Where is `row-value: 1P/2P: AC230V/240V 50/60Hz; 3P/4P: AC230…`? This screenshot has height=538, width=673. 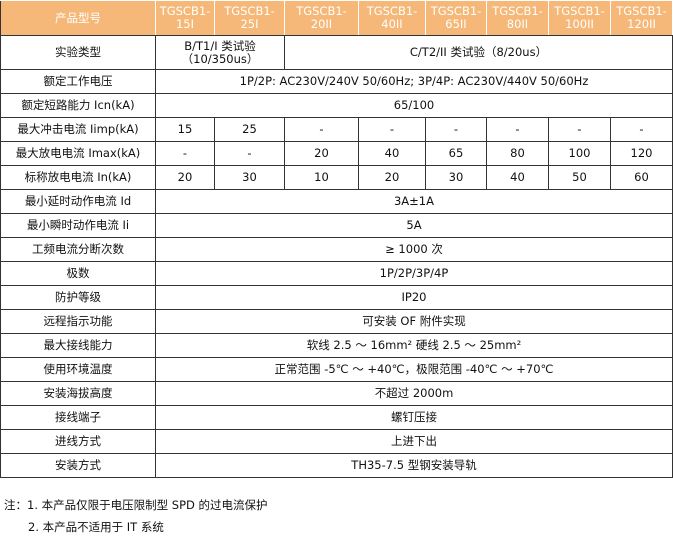 row-value: 1P/2P: AC230V/240V 50/60Hz; 3P/4P: AC230… is located at coordinates (414, 81).